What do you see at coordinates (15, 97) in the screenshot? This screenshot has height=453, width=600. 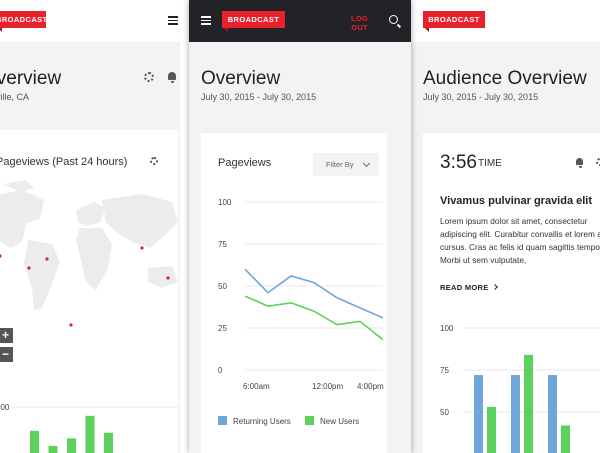 I see `page-subtitle: ville, CA` at bounding box center [15, 97].